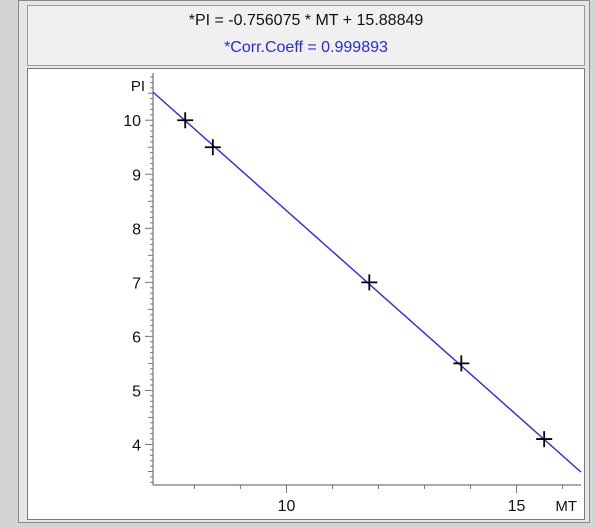 This screenshot has width=595, height=528. I want to click on y-axis-label: PI, so click(138, 86).